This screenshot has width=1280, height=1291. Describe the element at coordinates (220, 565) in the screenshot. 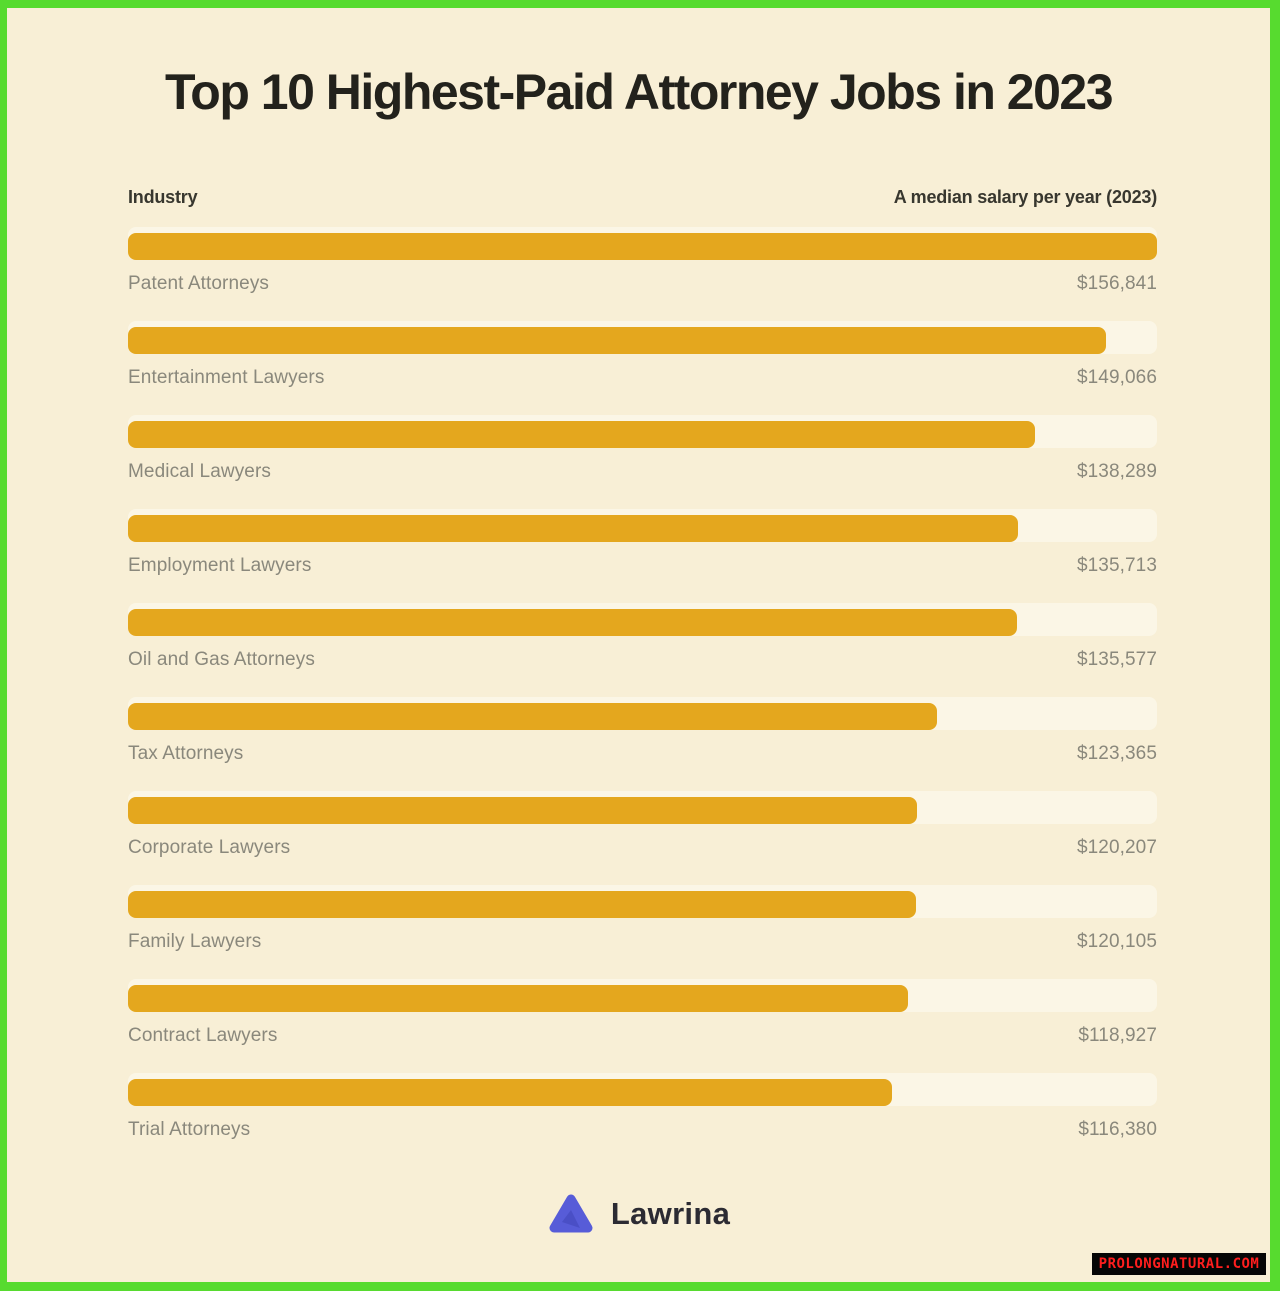

I see `category-label: Employment Lawyers` at that location.